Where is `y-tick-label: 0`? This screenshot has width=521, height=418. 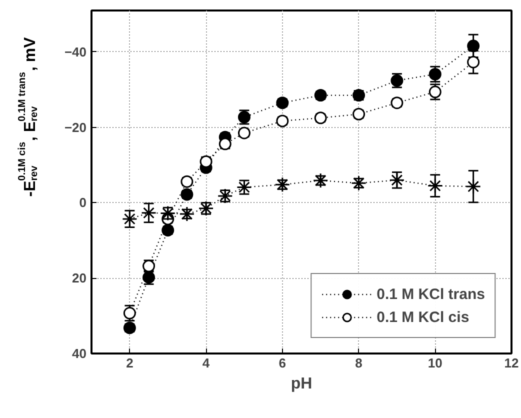
y-tick-label: 0 is located at coordinates (83, 202).